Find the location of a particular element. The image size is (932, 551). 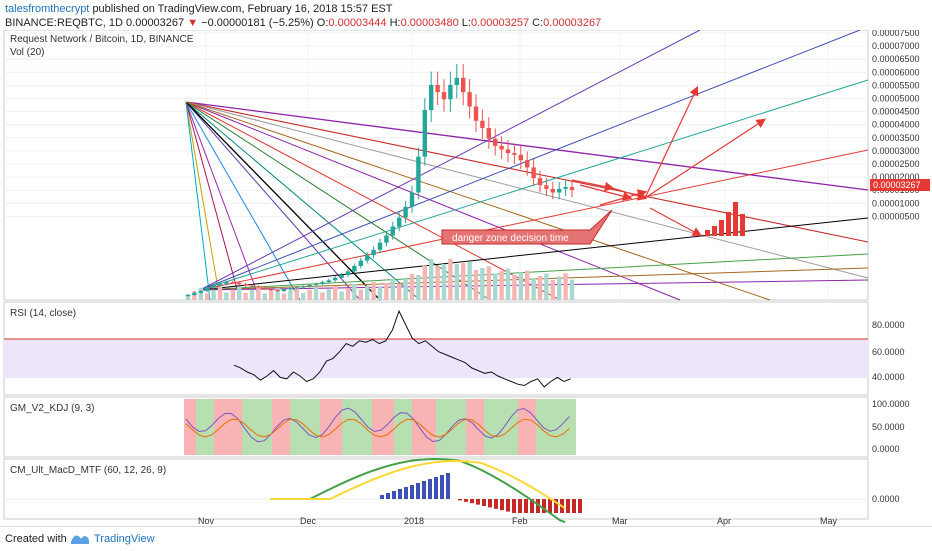

price-tick-label: 0.00005500 is located at coordinates (896, 85).